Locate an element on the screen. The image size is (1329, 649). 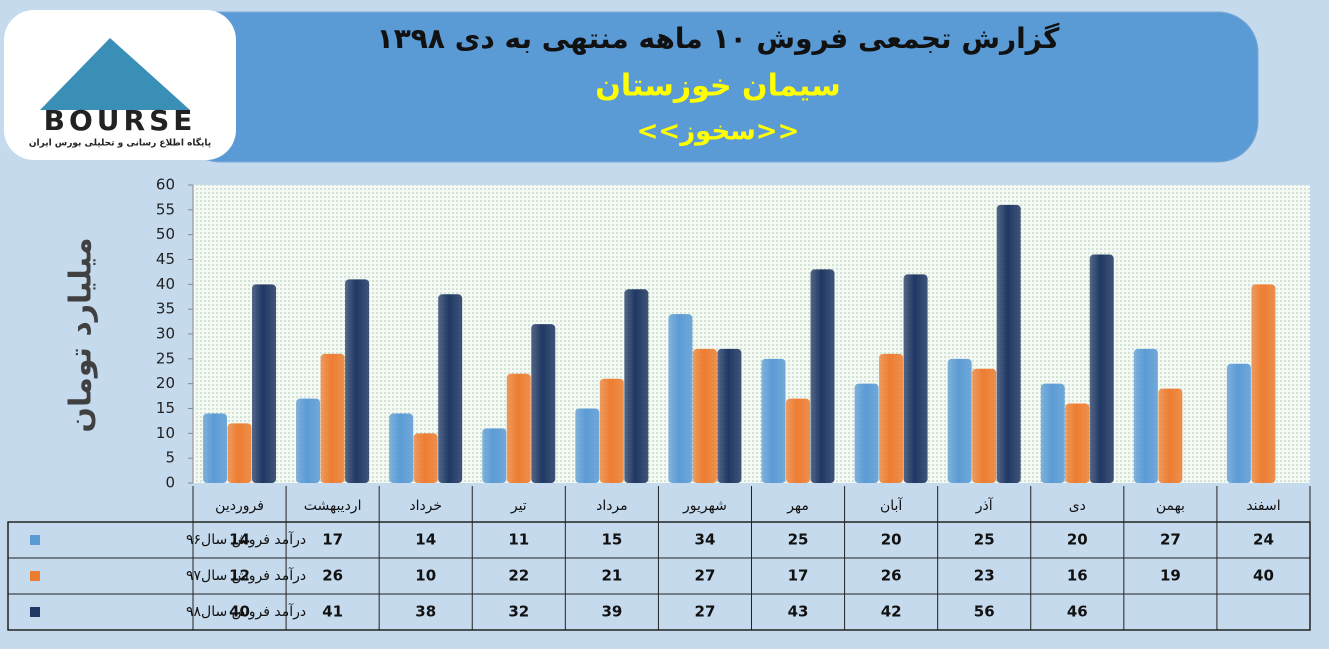
table-value: 41 is located at coordinates (332, 612).